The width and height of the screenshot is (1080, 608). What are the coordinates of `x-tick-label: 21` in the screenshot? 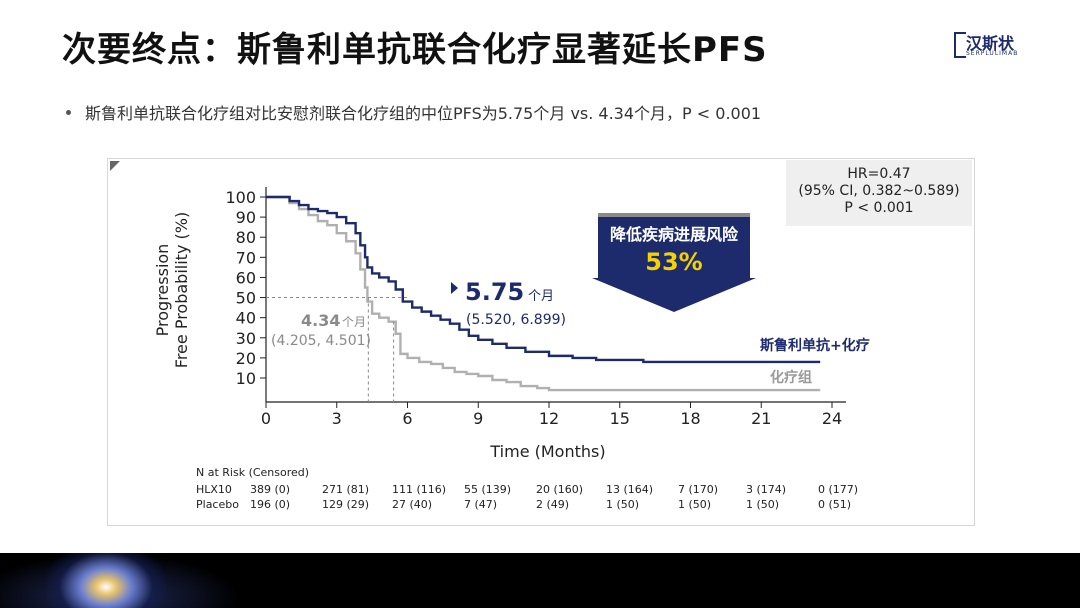 It's located at (761, 418).